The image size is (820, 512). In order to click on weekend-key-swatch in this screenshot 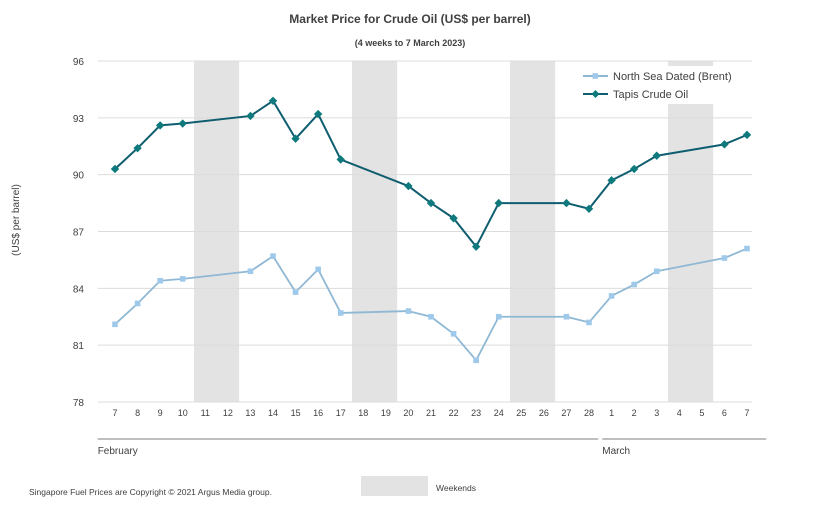, I will do `click(394, 486)`.